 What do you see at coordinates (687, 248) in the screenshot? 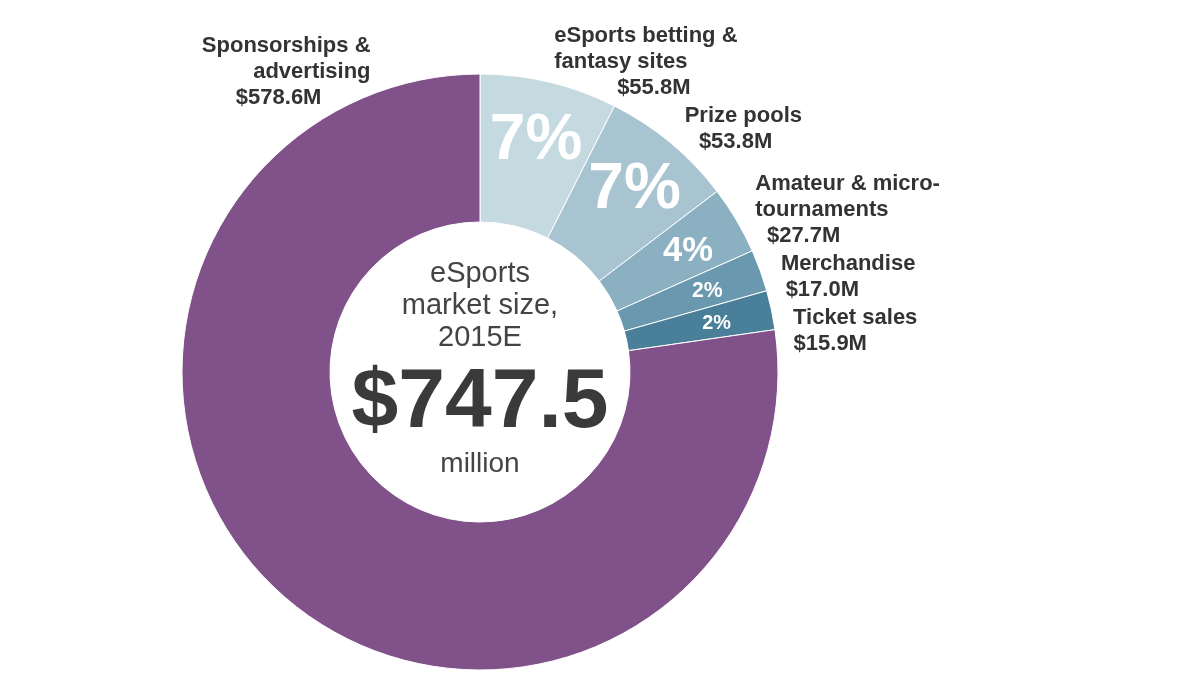
I see `text: 4%` at bounding box center [687, 248].